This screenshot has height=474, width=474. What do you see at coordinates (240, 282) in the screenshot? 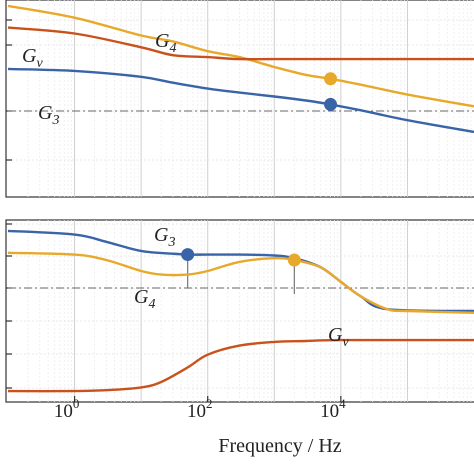
I see `series-line-g4` at bounding box center [240, 282].